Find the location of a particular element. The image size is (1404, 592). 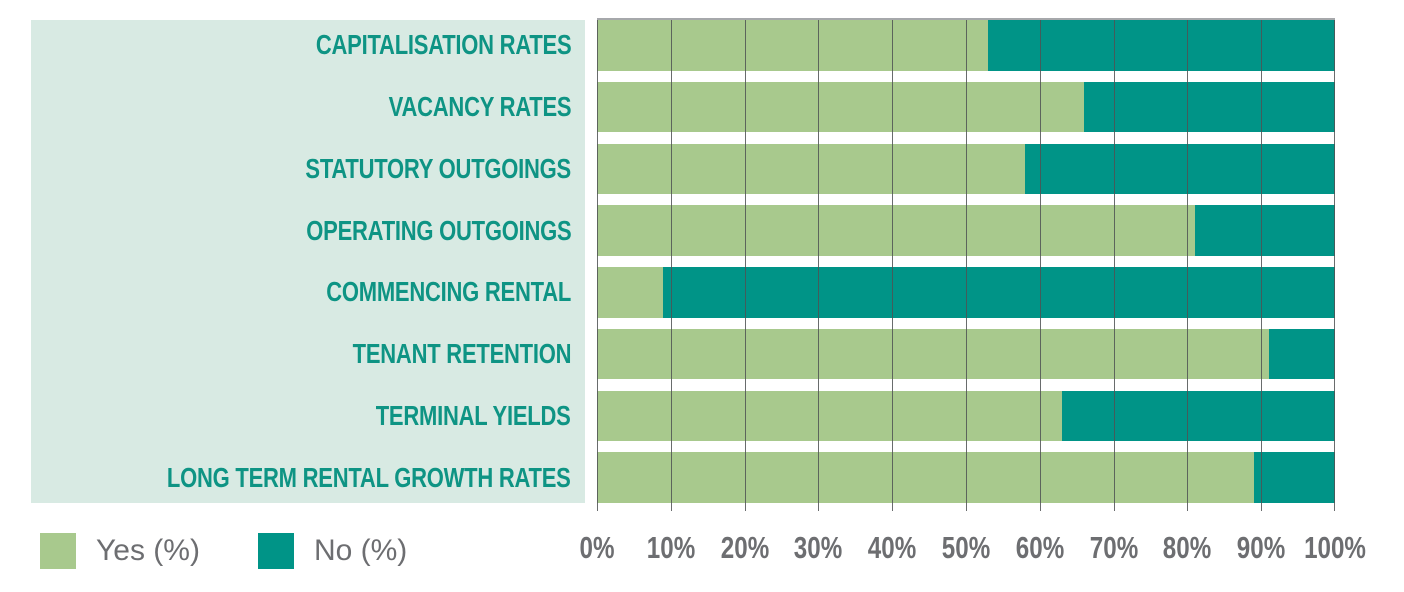

x-tick-label: 60% is located at coordinates (1039, 547).